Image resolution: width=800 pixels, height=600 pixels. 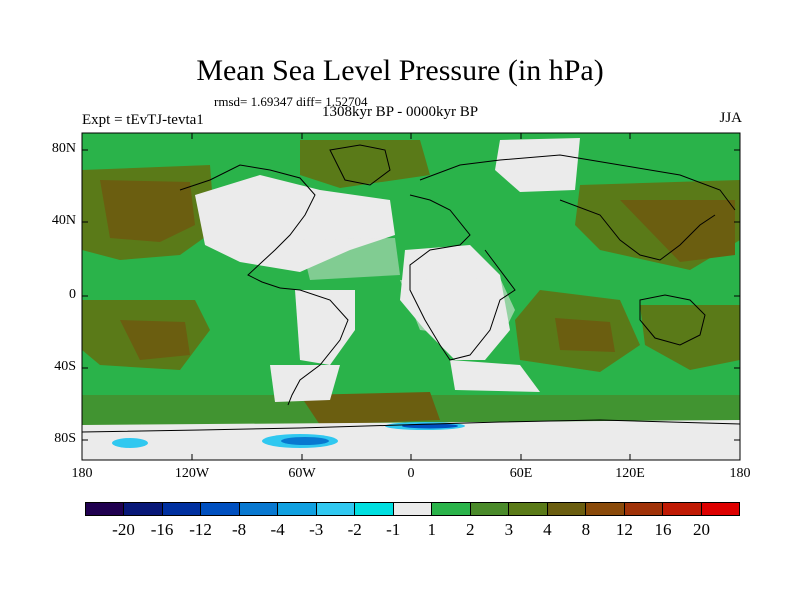 I want to click on colorbar-label: -16, so click(x=162, y=529).